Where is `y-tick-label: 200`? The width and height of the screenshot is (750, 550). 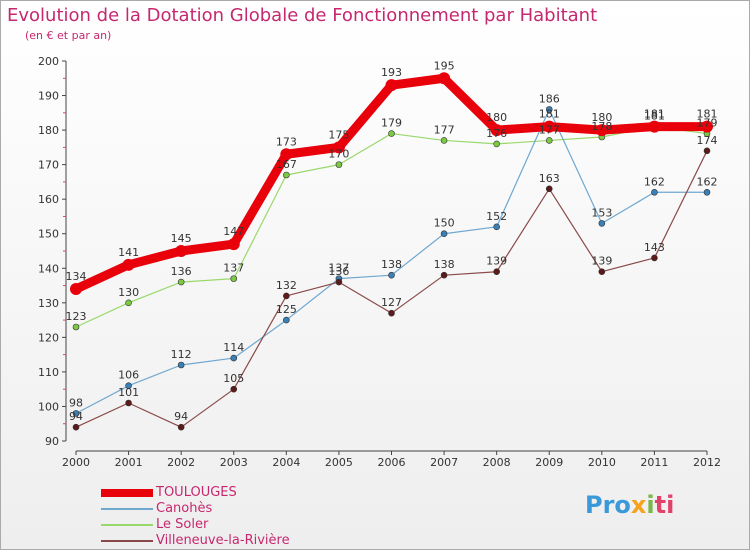 y-tick-label: 200 is located at coordinates (48, 61).